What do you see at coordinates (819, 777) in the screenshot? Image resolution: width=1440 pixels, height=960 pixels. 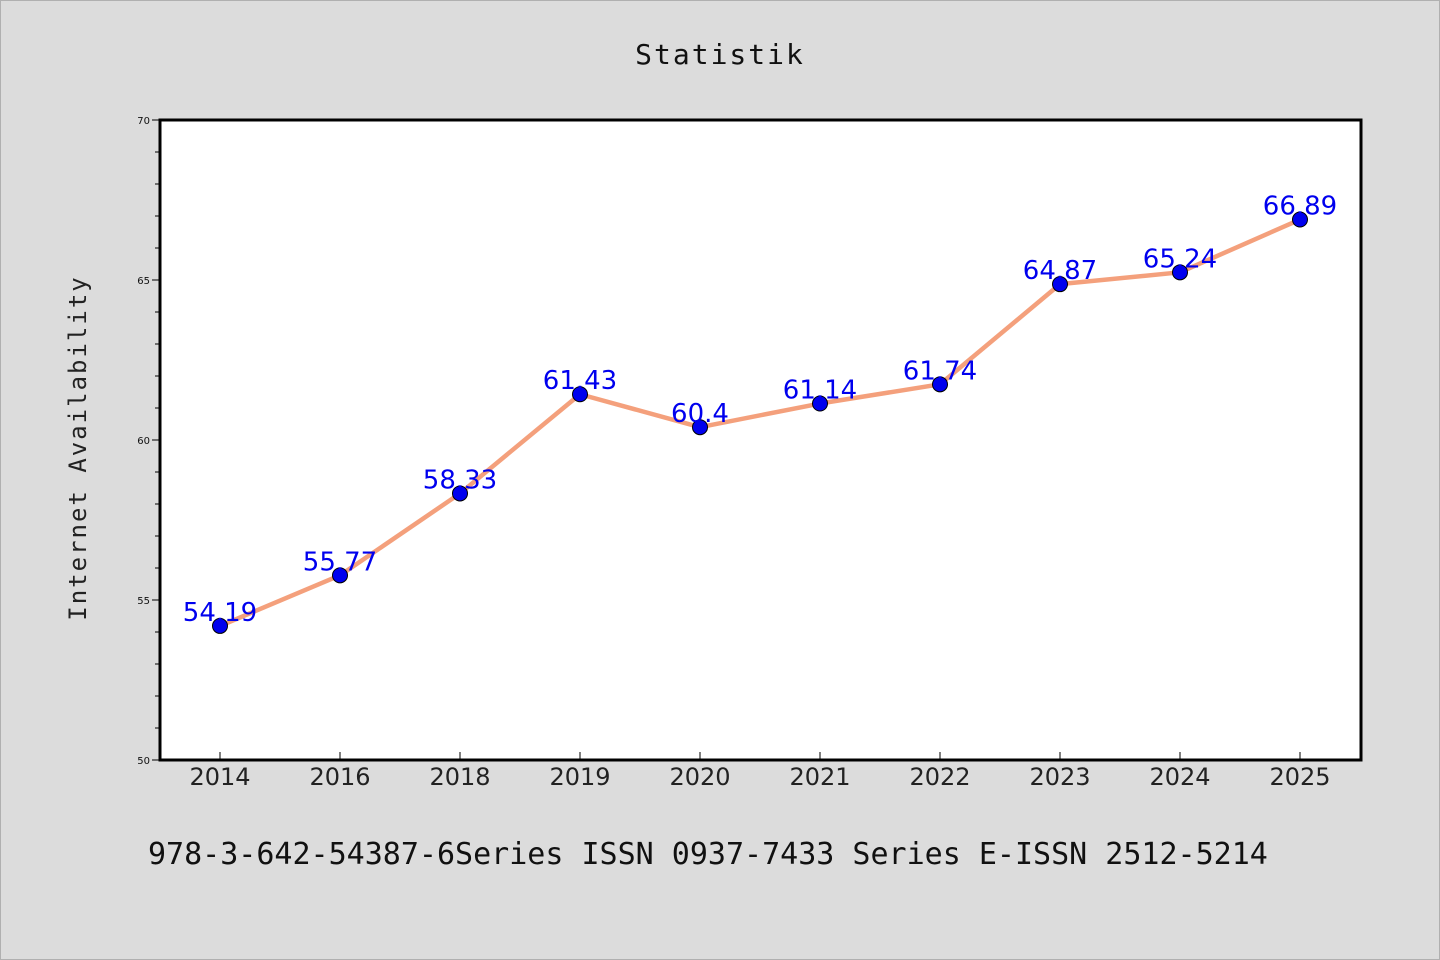 I see `x-tick-label: 2021` at bounding box center [819, 777].